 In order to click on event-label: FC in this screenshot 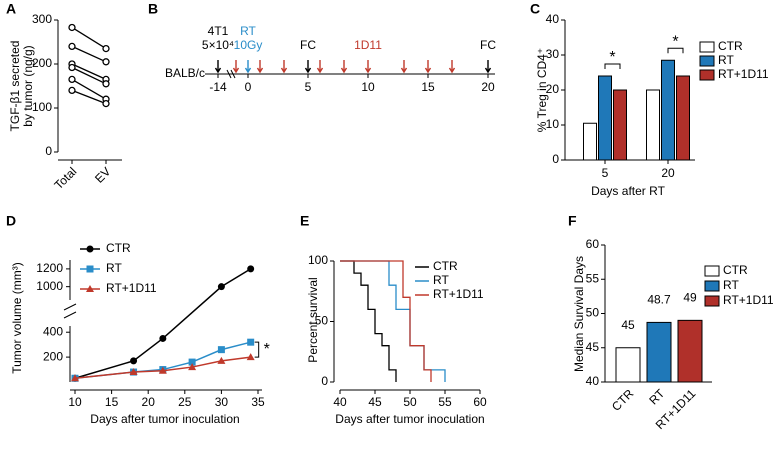, I will do `click(308, 45)`.